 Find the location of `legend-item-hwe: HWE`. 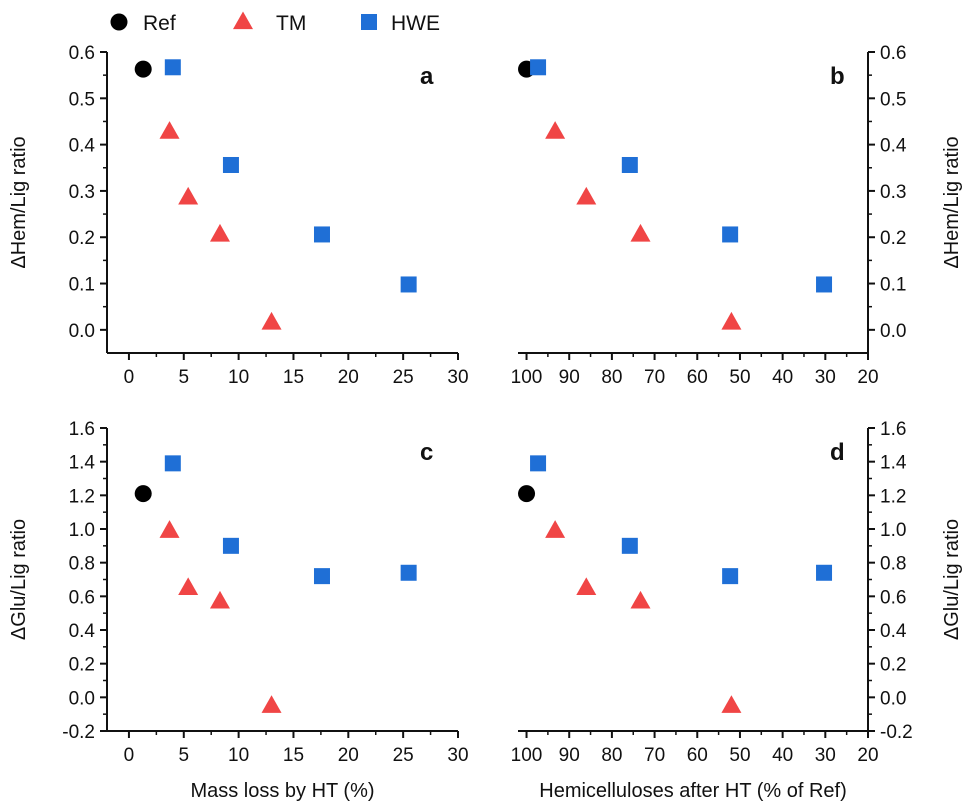

legend-item-hwe: HWE is located at coordinates (400, 23).